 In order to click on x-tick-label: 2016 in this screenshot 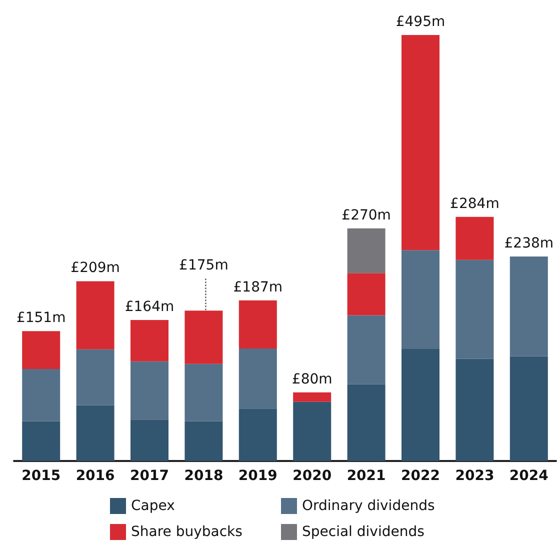, I will do `click(95, 476)`.